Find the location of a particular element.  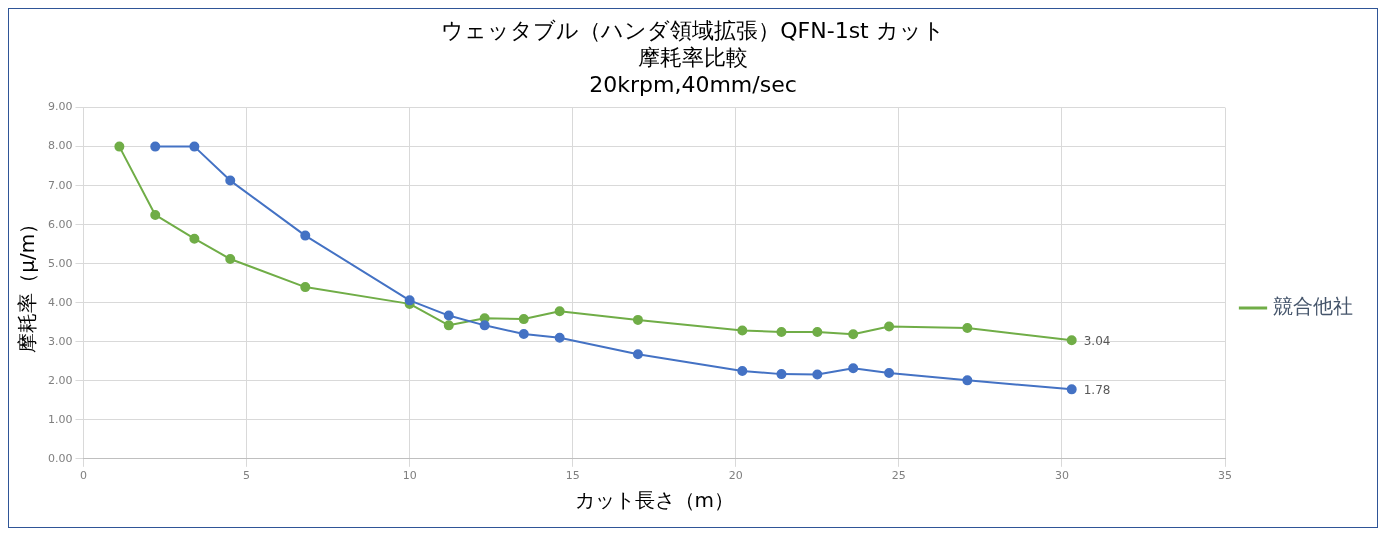

x-axis-title: カット長さ（m） is located at coordinates (654, 500).